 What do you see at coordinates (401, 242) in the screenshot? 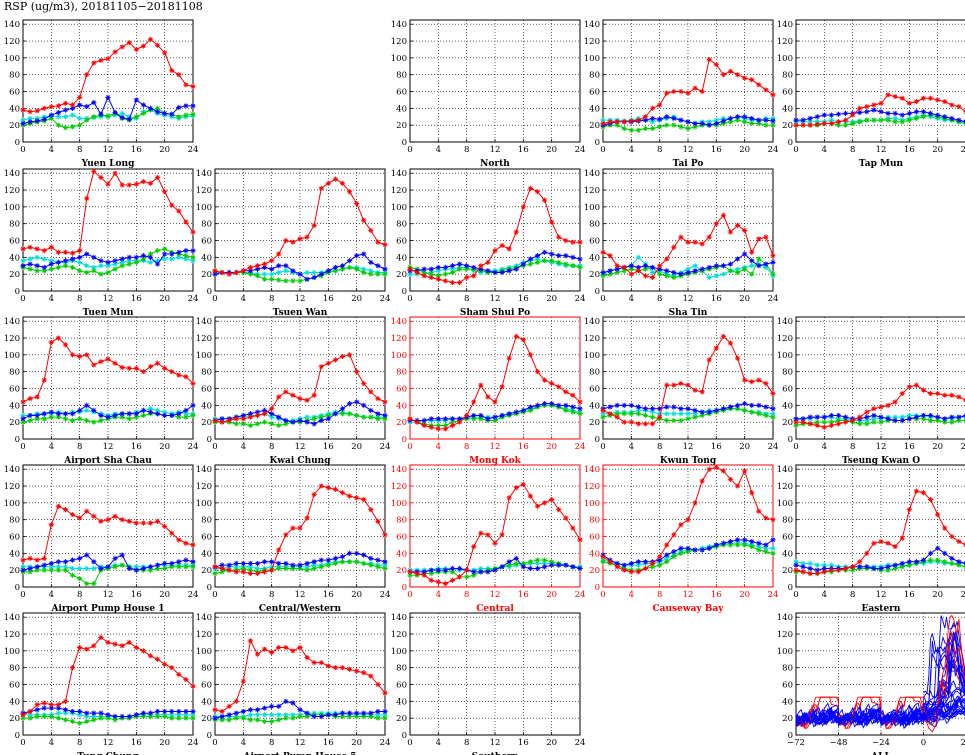
I see `y-tick-label: 60` at bounding box center [401, 242].